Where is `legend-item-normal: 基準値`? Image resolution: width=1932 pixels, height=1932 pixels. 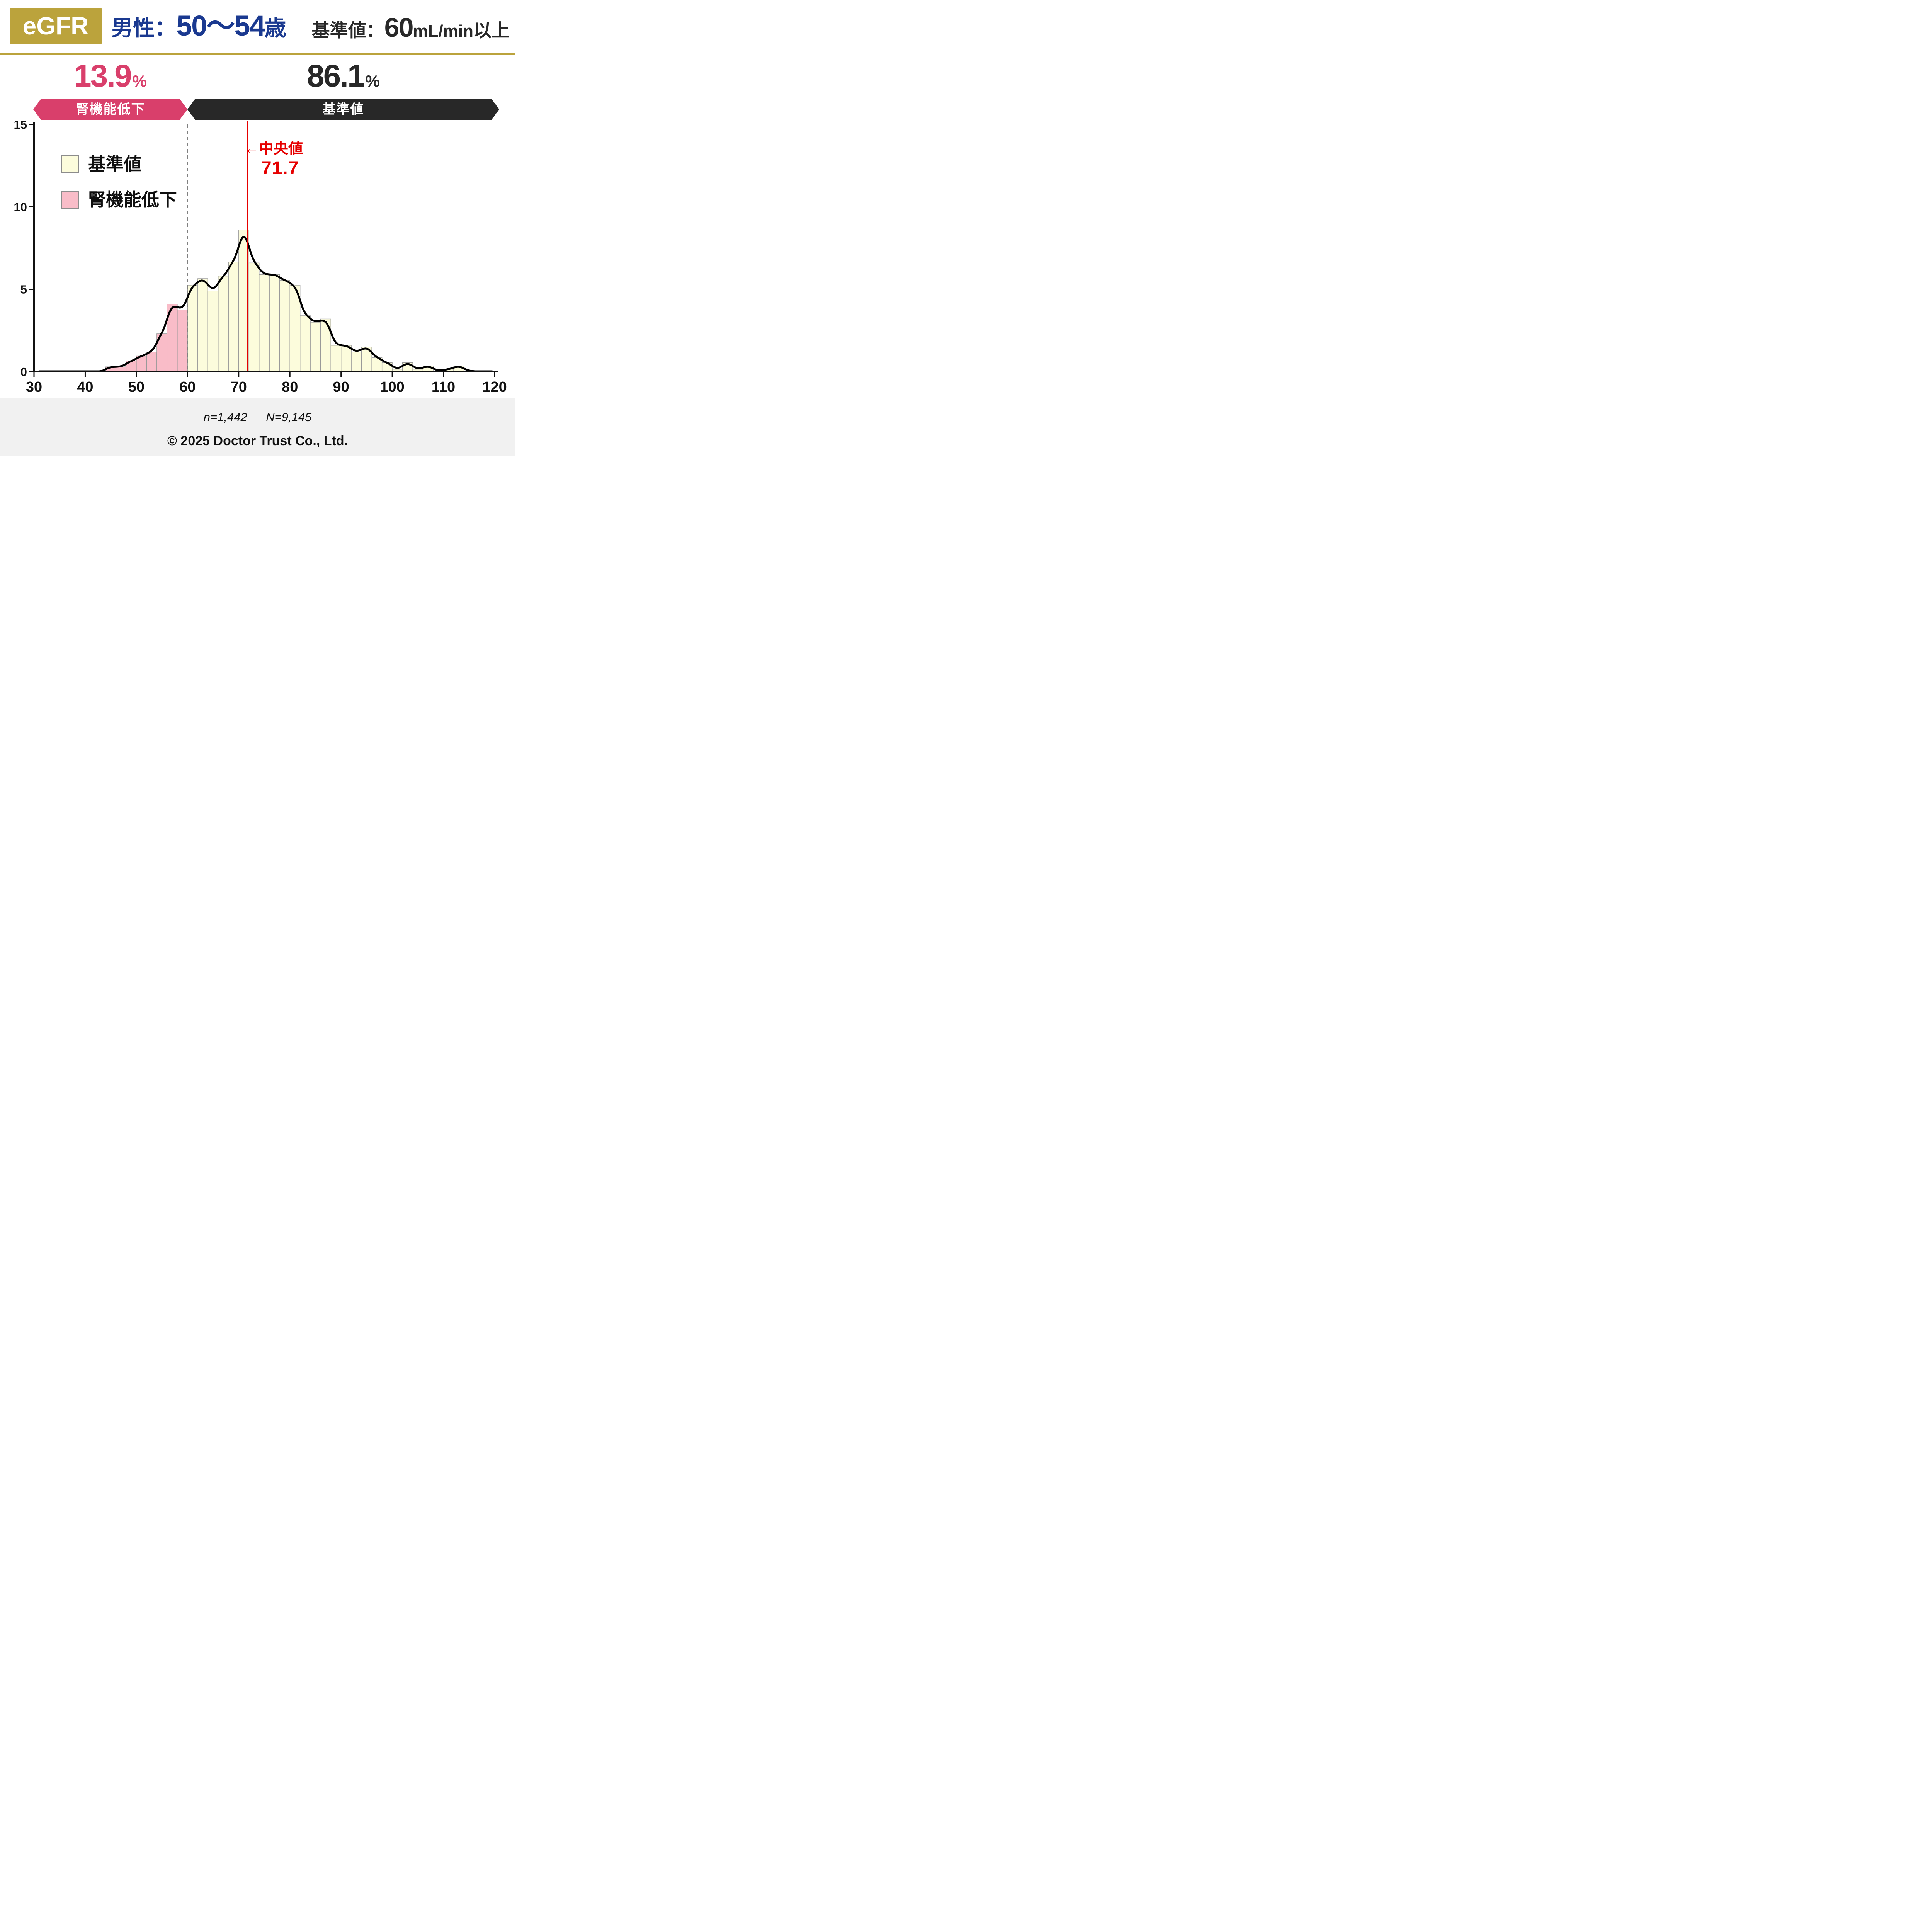 legend-item-normal: 基準値 is located at coordinates (119, 164).